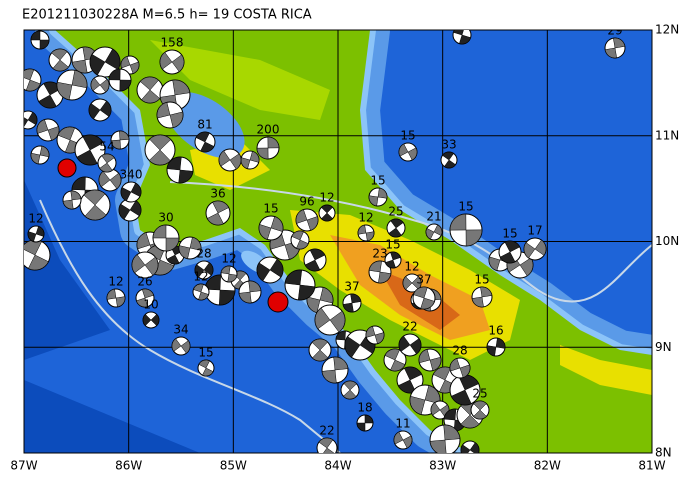 The image size is (695, 481). What do you see at coordinates (448, 145) in the screenshot?
I see `event-depth-label: 33` at bounding box center [448, 145].